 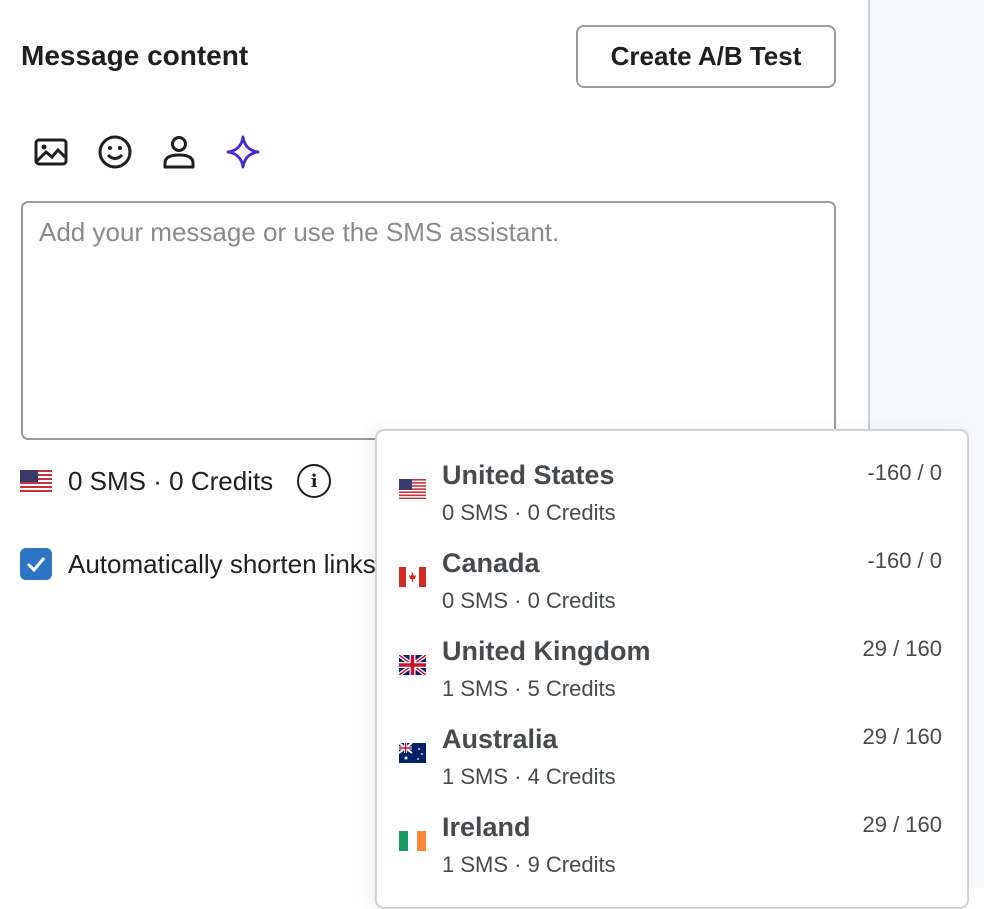 I want to click on country-item-australia: Australia 1 SMS · 4 Credits 29 / 160, so click(x=672, y=742).